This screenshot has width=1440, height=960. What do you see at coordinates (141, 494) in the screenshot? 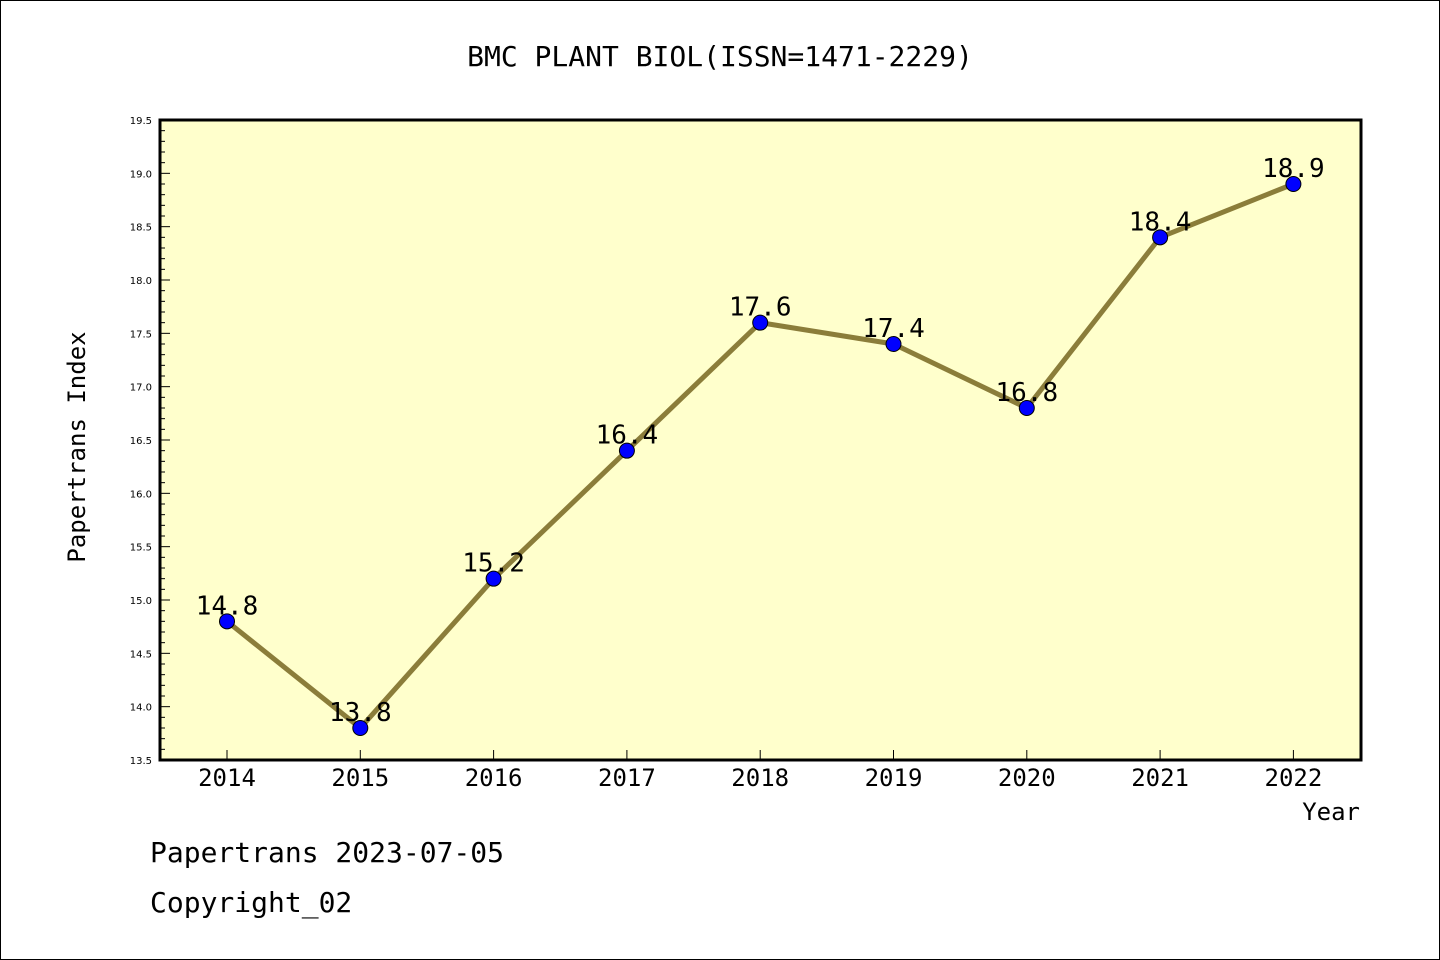
I see `y-tick-label: 16.0` at bounding box center [141, 494].